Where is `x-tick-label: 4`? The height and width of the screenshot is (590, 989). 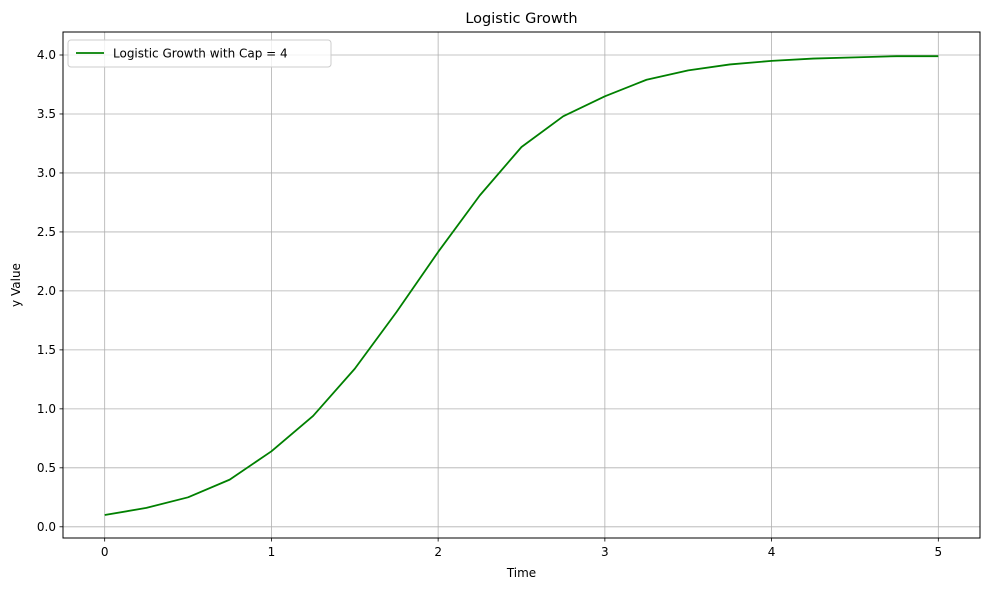 x-tick-label: 4 is located at coordinates (772, 552).